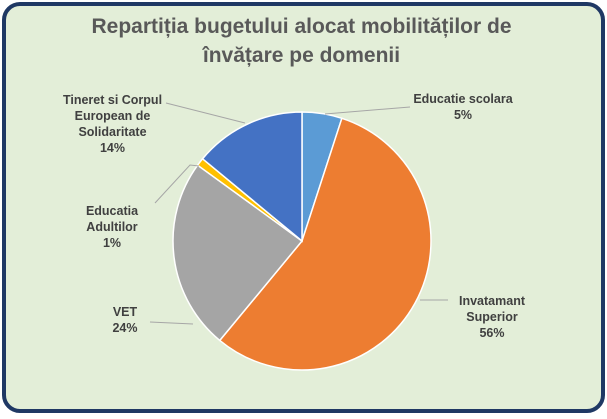 This screenshot has width=607, height=419. What do you see at coordinates (463, 107) in the screenshot?
I see `label-educatie-scolara: Educatie scolara 5%` at bounding box center [463, 107].